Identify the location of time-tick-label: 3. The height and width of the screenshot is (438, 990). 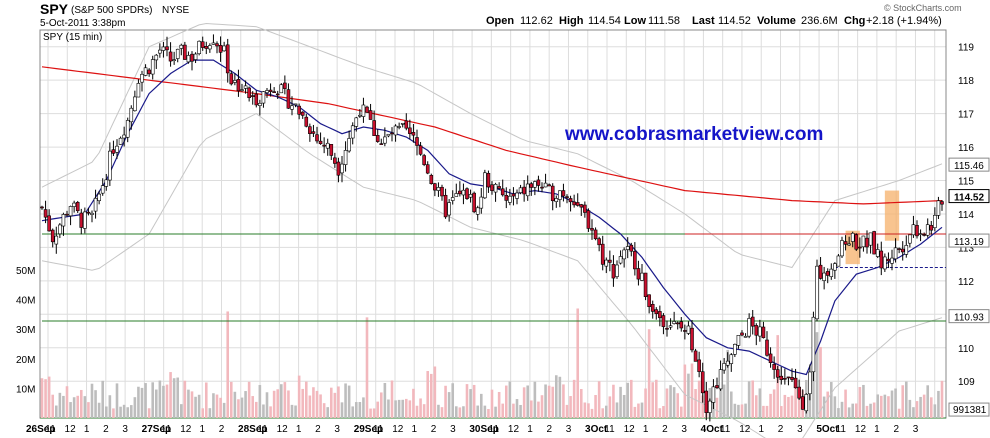
(569, 429).